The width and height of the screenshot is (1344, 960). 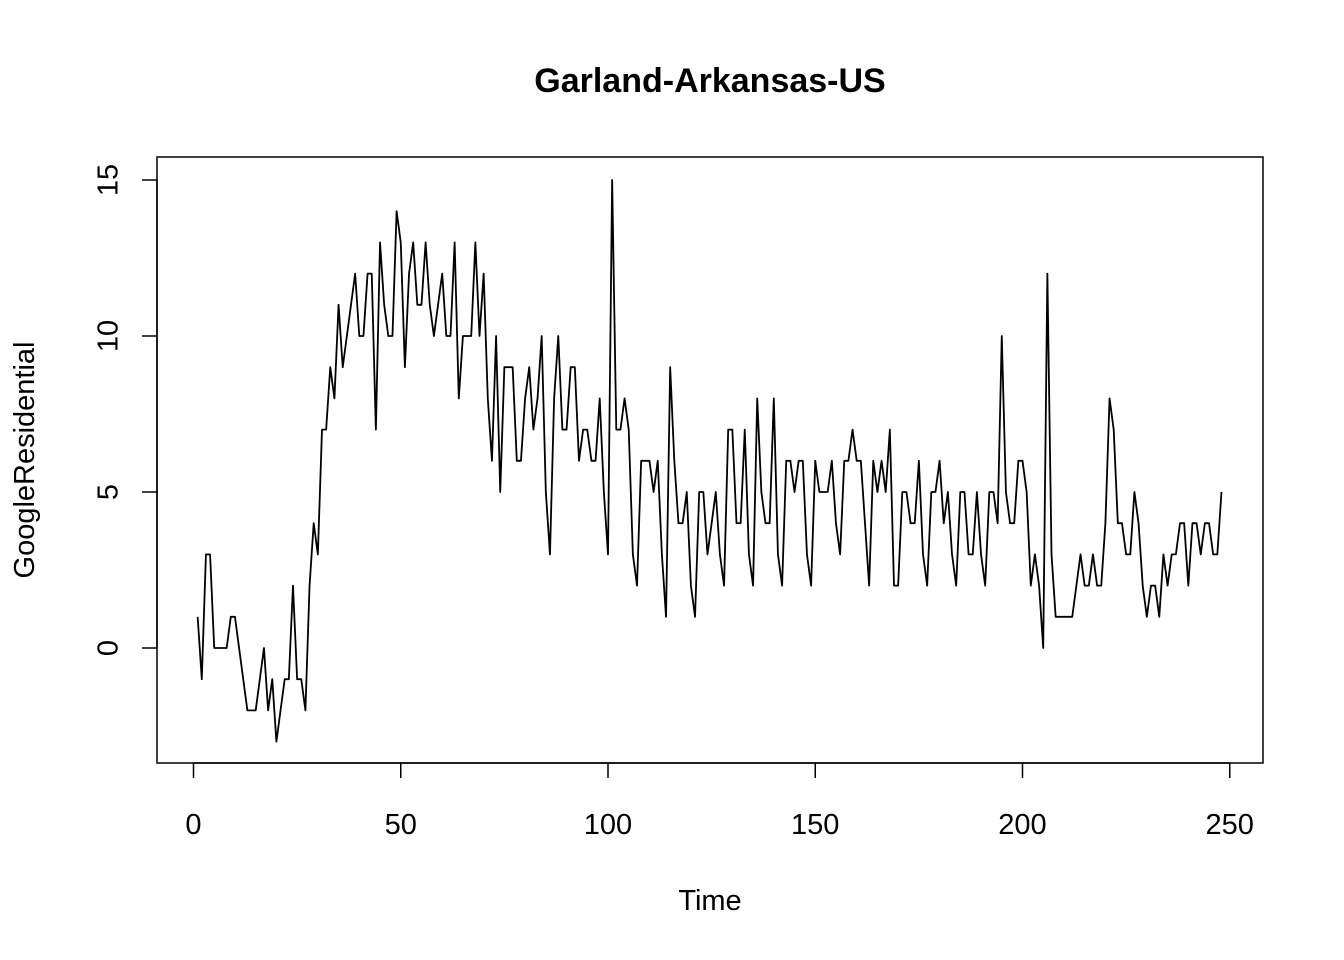 I want to click on x-tick-label: 0, so click(x=193, y=825).